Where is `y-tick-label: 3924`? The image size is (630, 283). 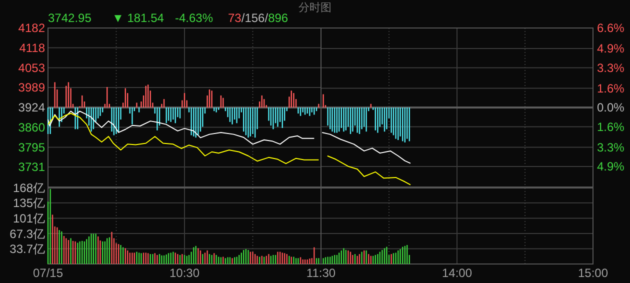
y-tick-label: 3924 is located at coordinates (32, 107).